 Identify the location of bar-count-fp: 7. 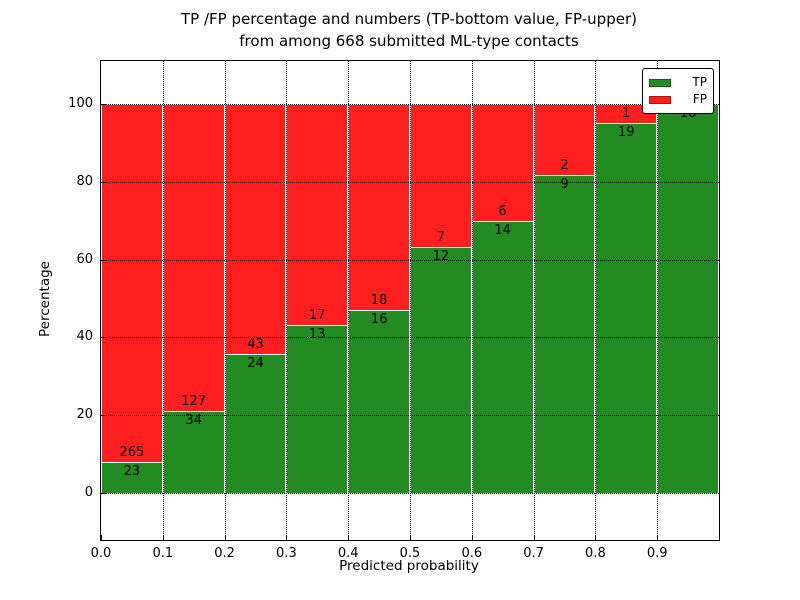
(441, 238).